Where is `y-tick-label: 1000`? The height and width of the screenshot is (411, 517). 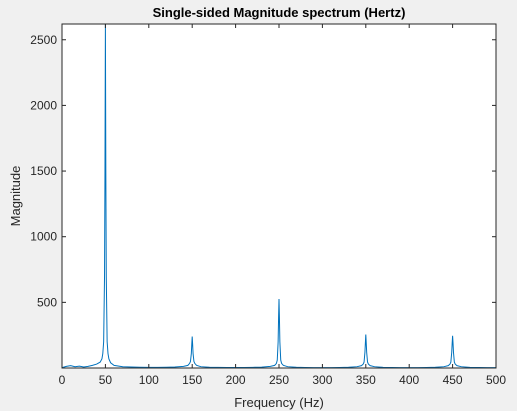 y-tick-label: 1000 is located at coordinates (43, 237).